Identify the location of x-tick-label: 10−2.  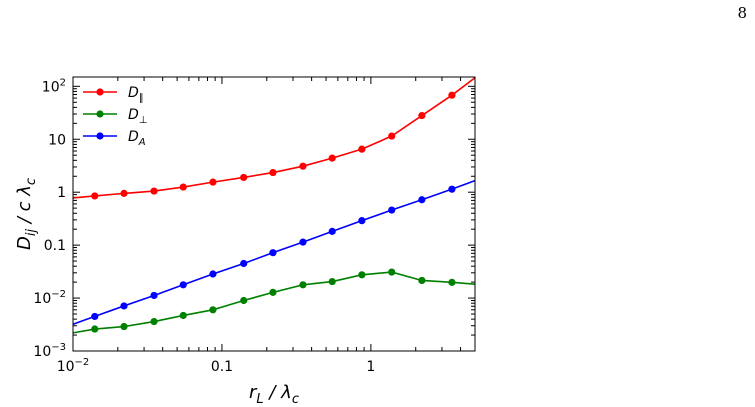
(73, 366).